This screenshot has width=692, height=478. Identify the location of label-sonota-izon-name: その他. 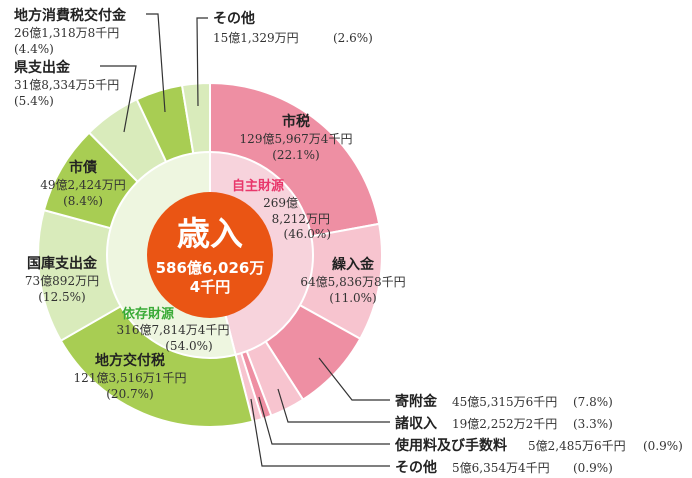
(234, 18).